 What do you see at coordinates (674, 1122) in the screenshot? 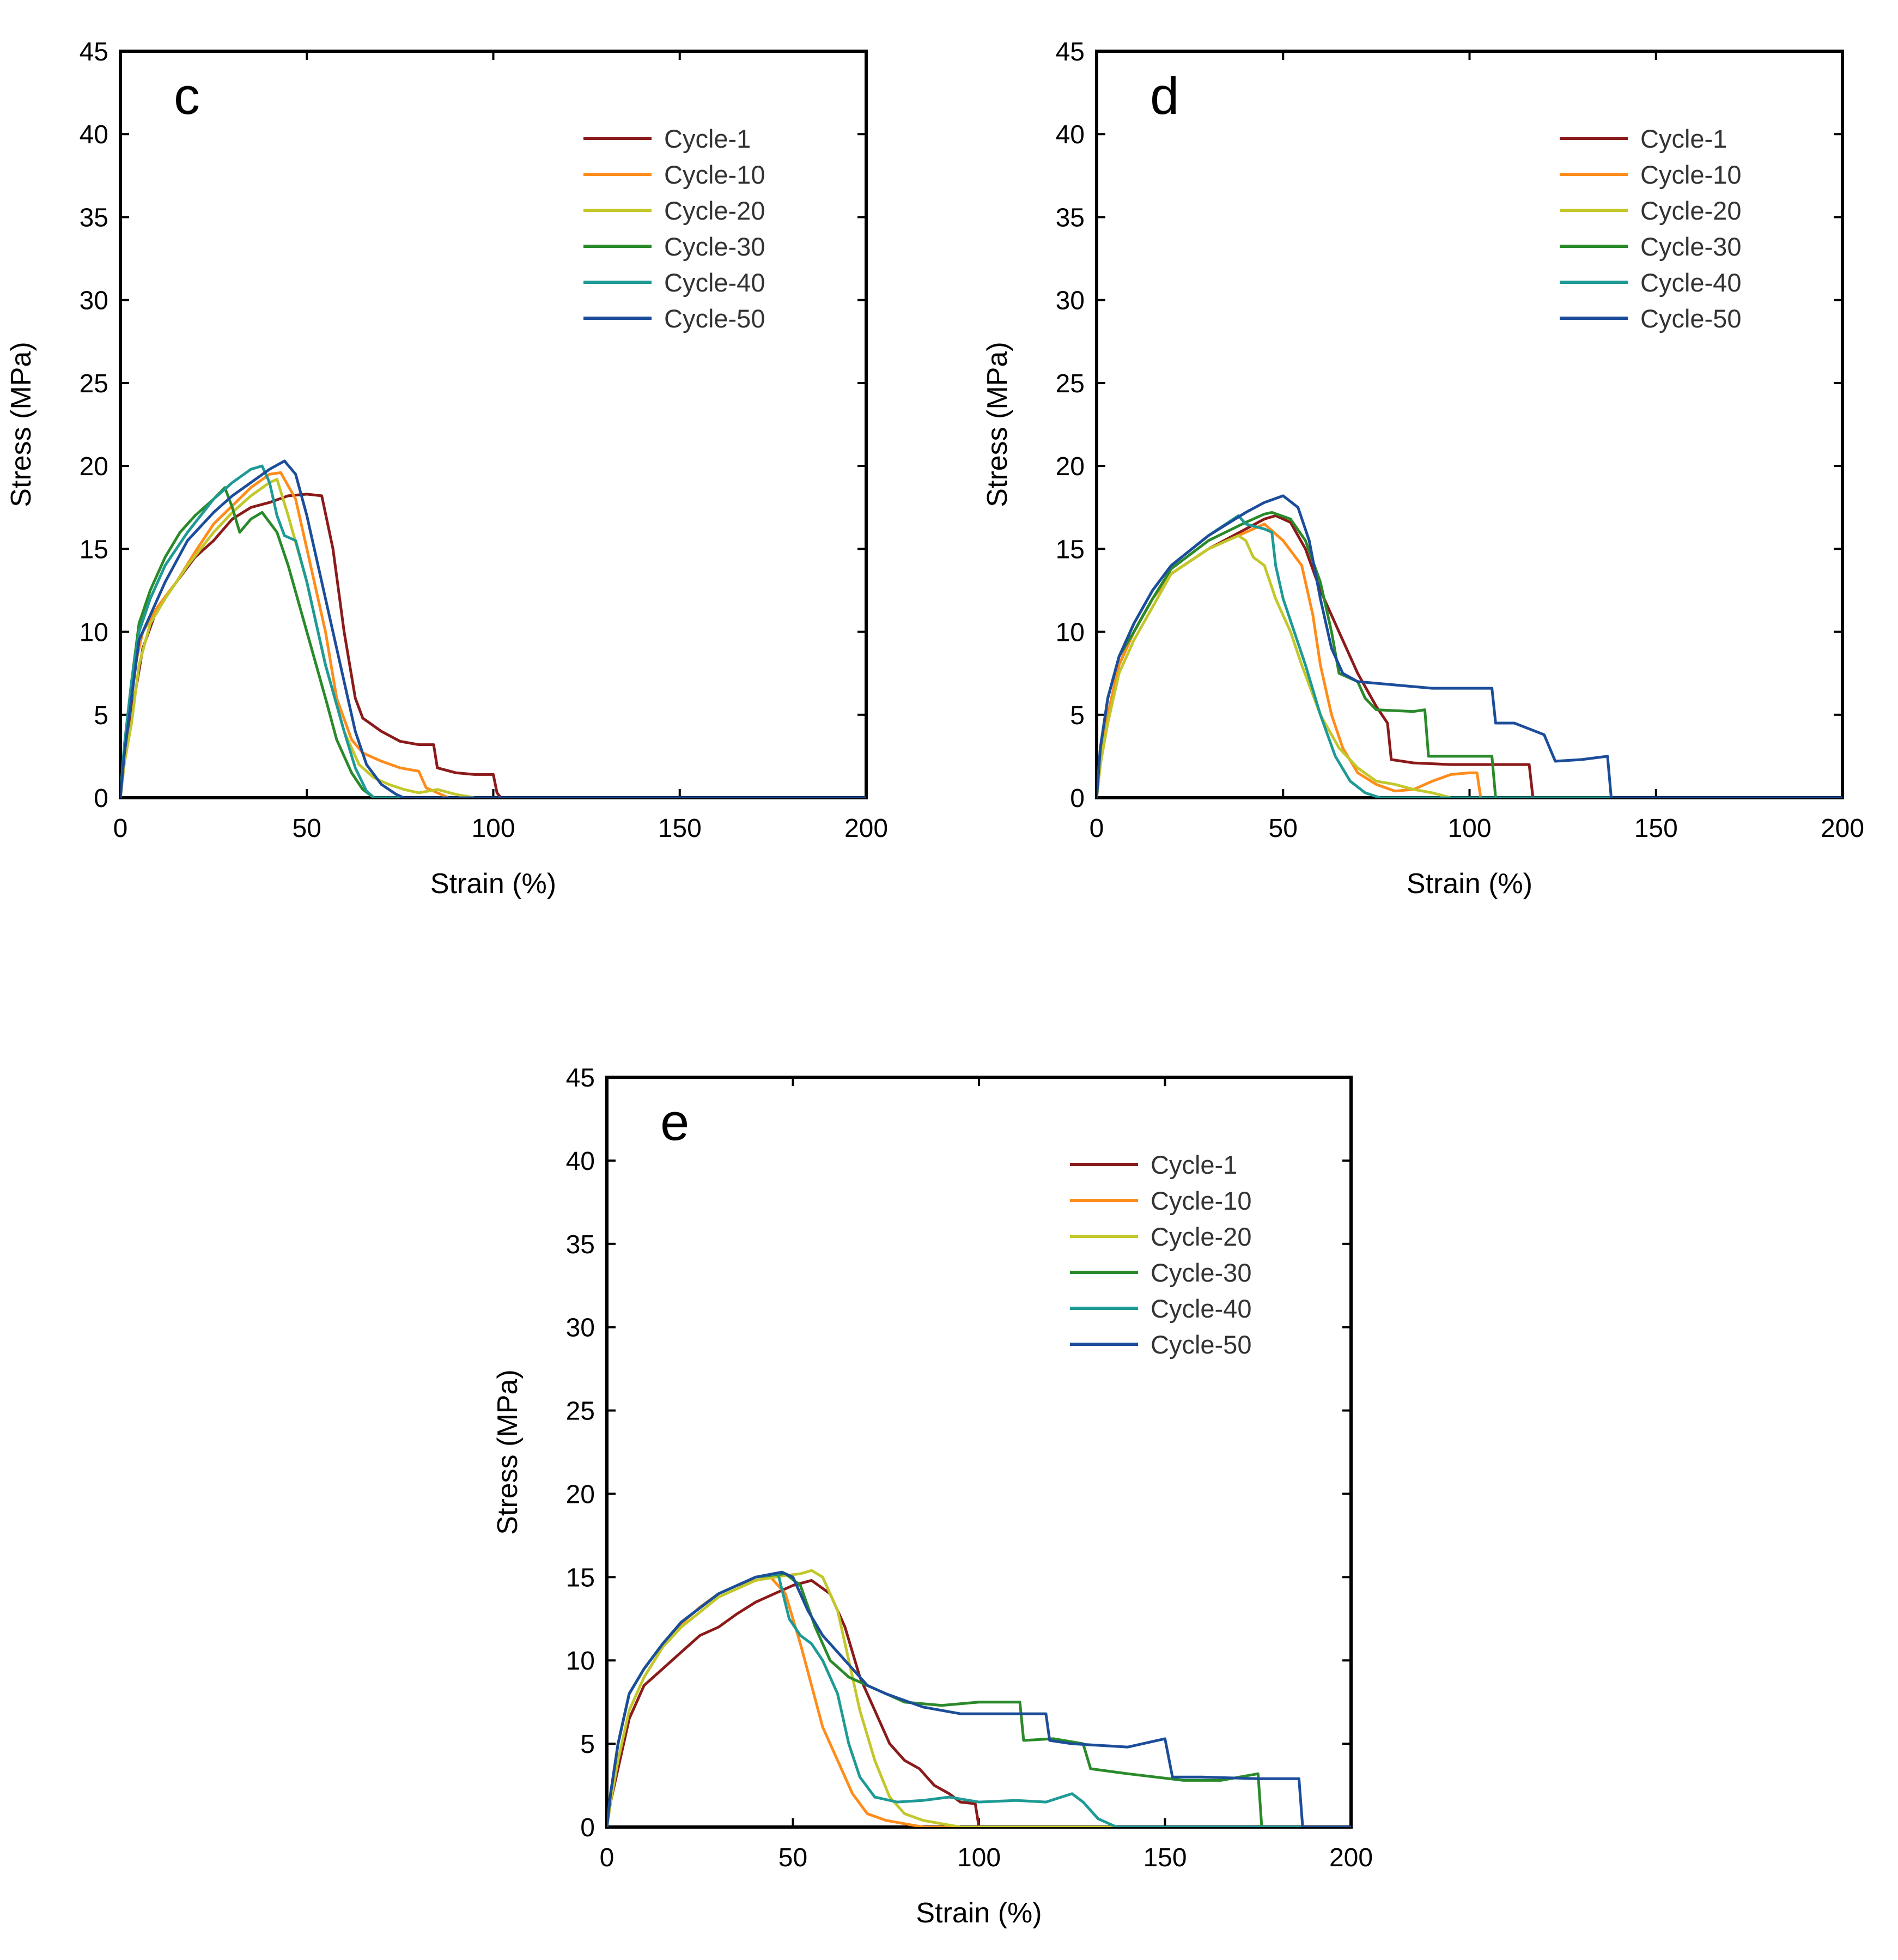
I see `panel-label: e` at bounding box center [674, 1122].